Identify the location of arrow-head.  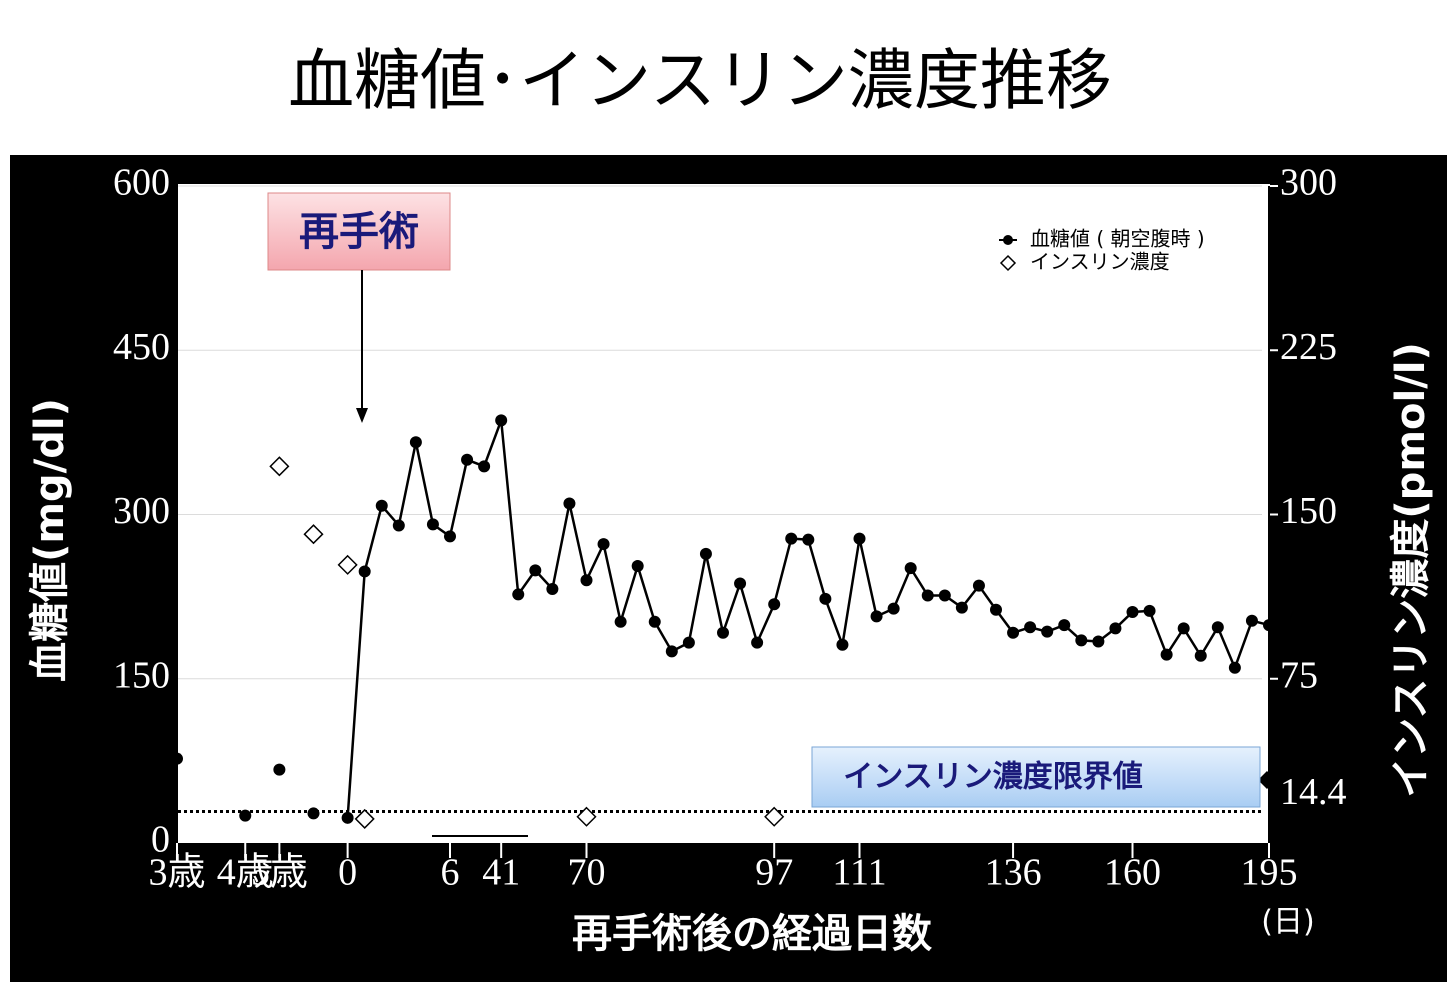
(362, 415).